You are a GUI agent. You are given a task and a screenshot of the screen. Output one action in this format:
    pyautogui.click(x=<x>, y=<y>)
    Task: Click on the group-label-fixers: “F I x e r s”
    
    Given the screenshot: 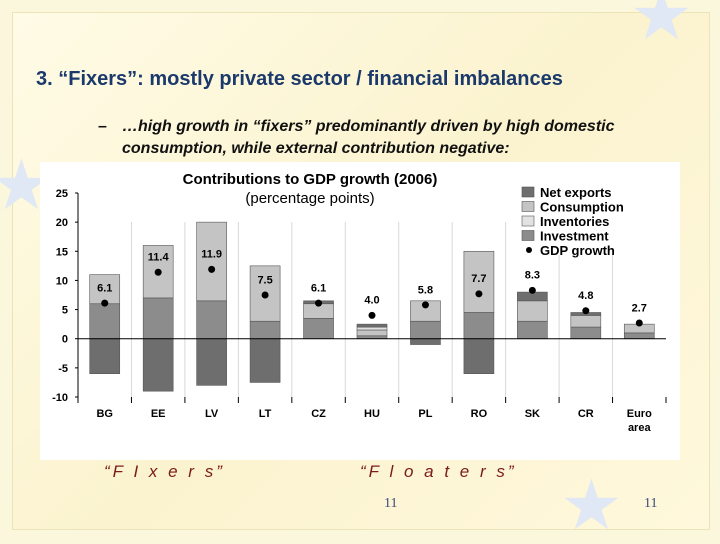 What is the action you would take?
    pyautogui.click(x=164, y=471)
    